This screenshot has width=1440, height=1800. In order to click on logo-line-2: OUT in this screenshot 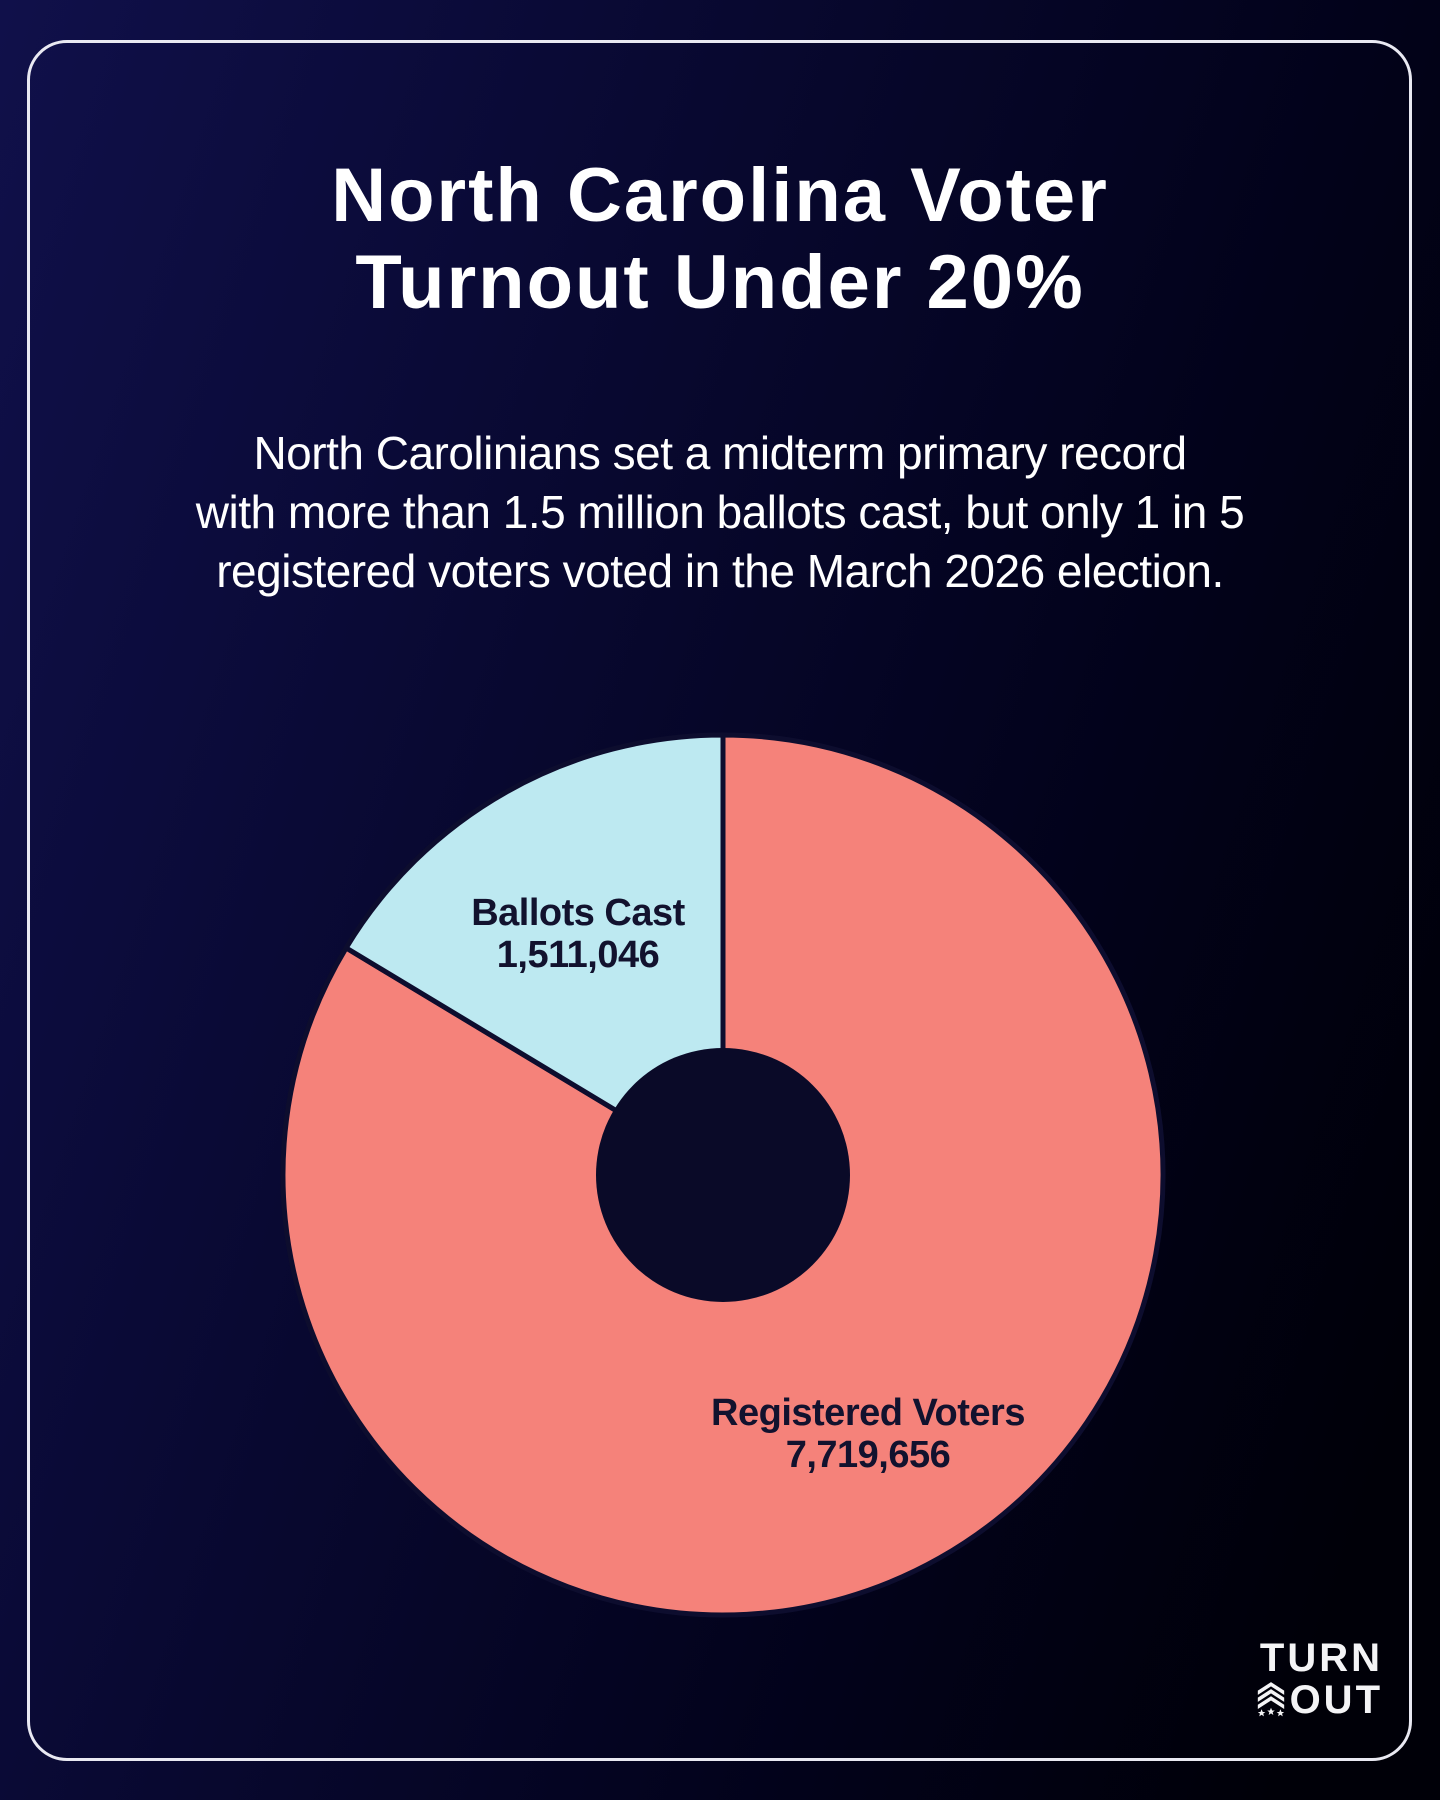, I will do `click(1319, 1700)`.